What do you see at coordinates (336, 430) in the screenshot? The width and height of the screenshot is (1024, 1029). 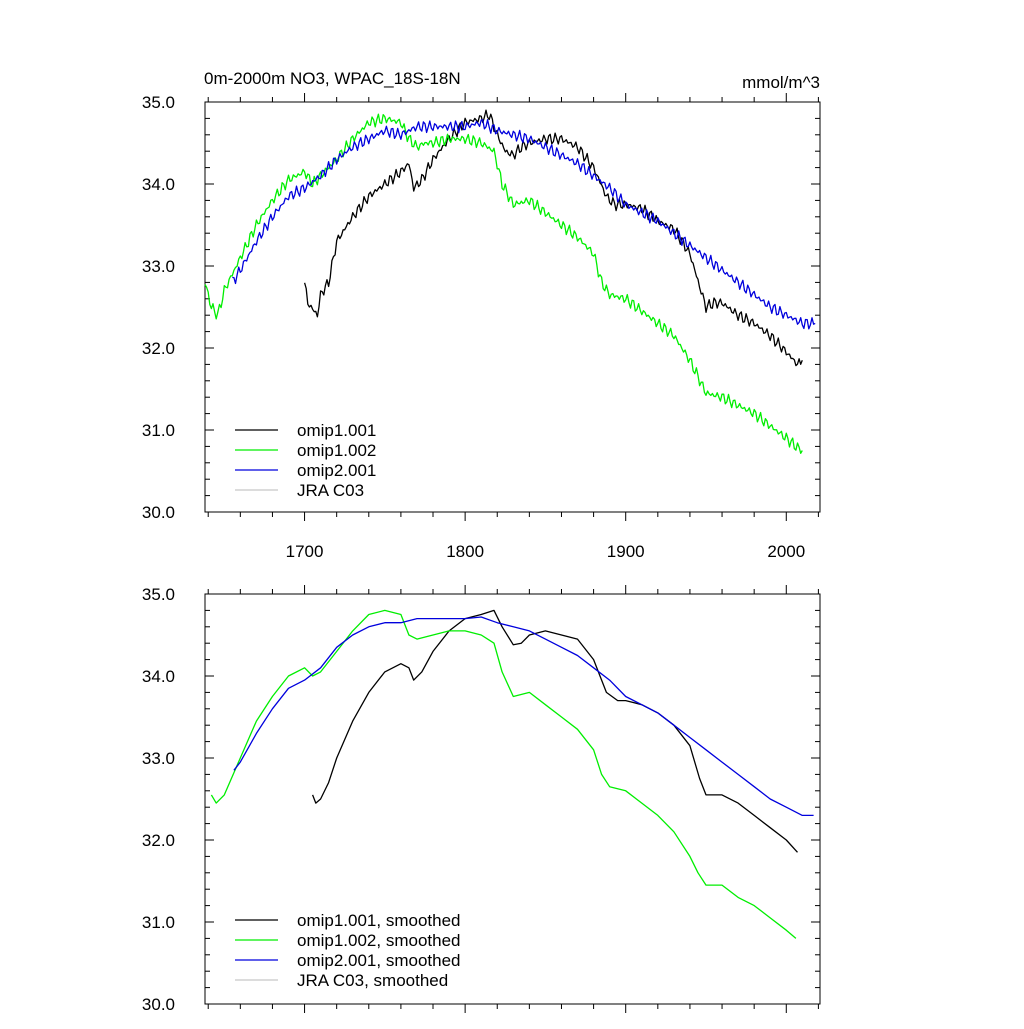 I see `legend-label: omip1.001` at bounding box center [336, 430].